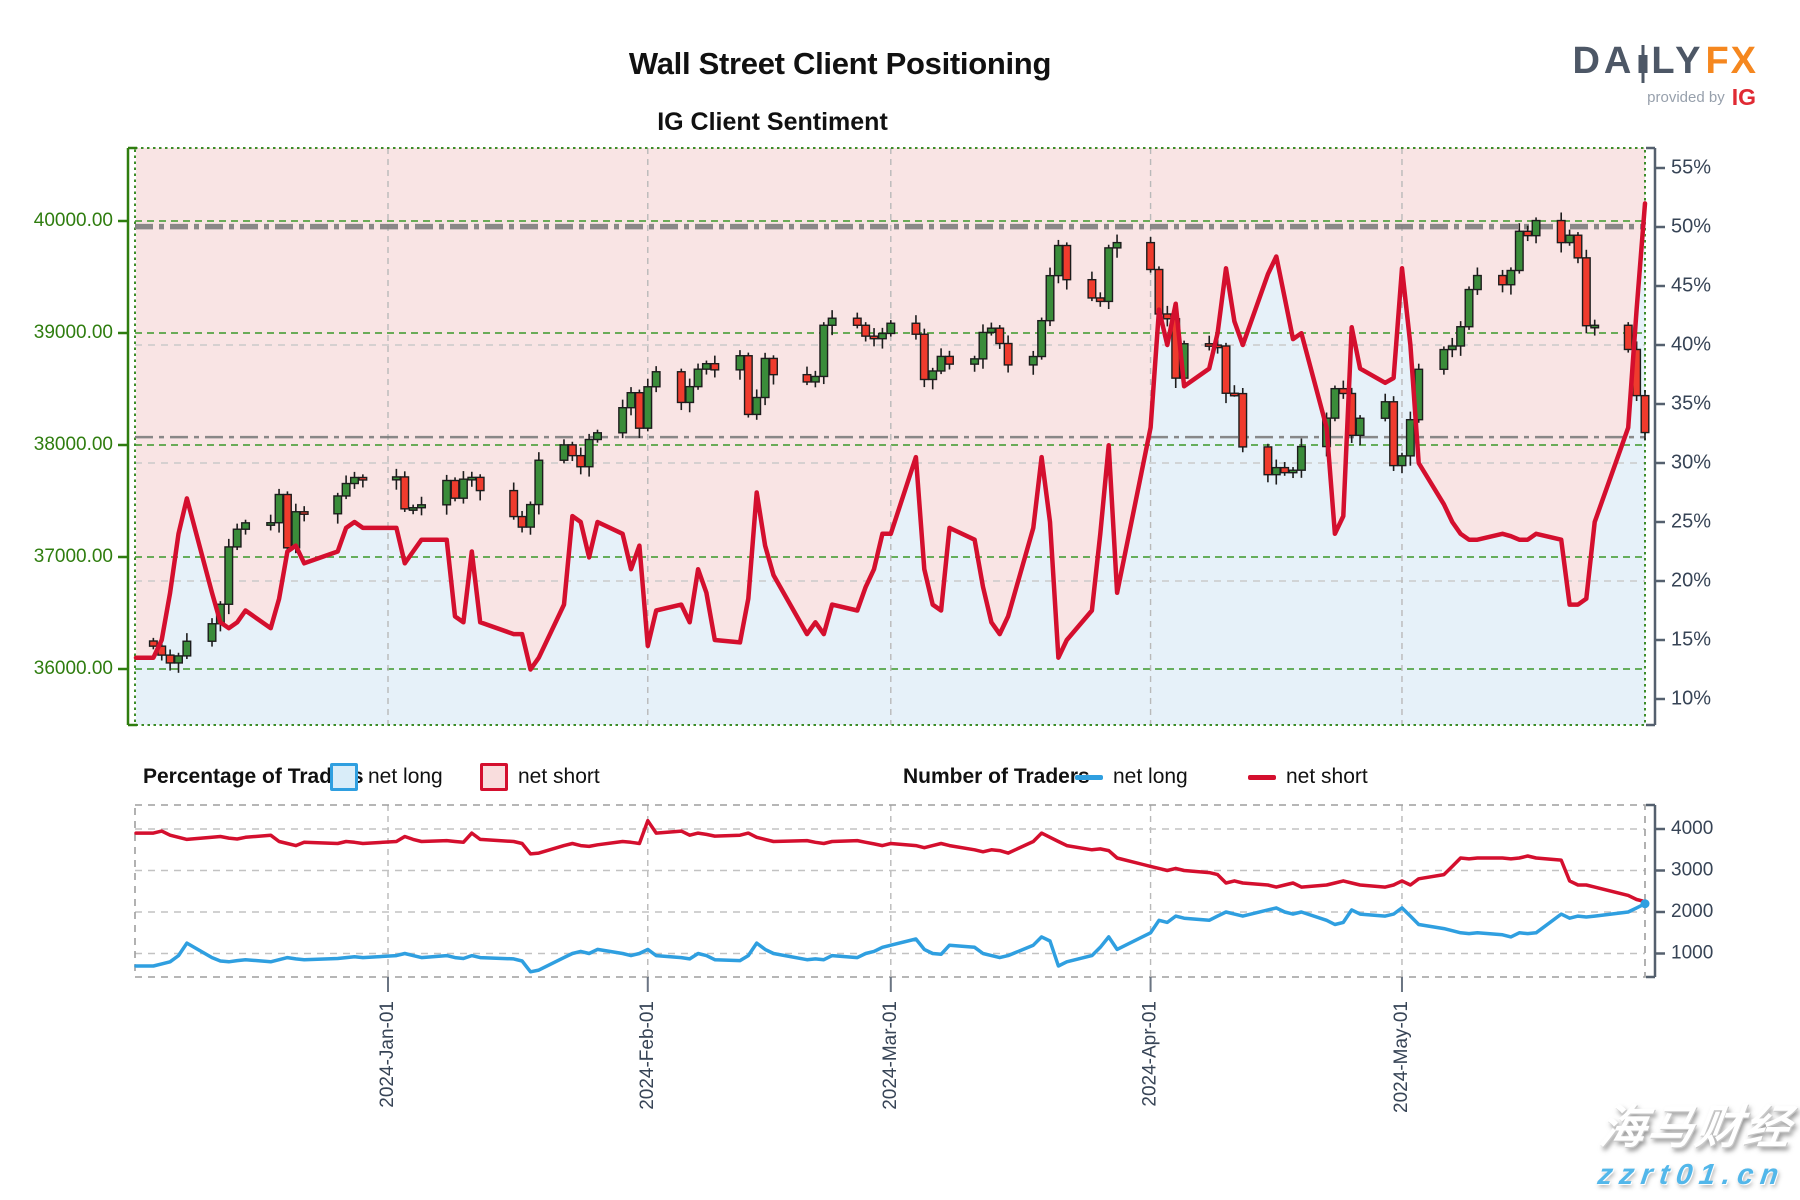  I want to click on net-long-line-swatch, so click(1089, 777).